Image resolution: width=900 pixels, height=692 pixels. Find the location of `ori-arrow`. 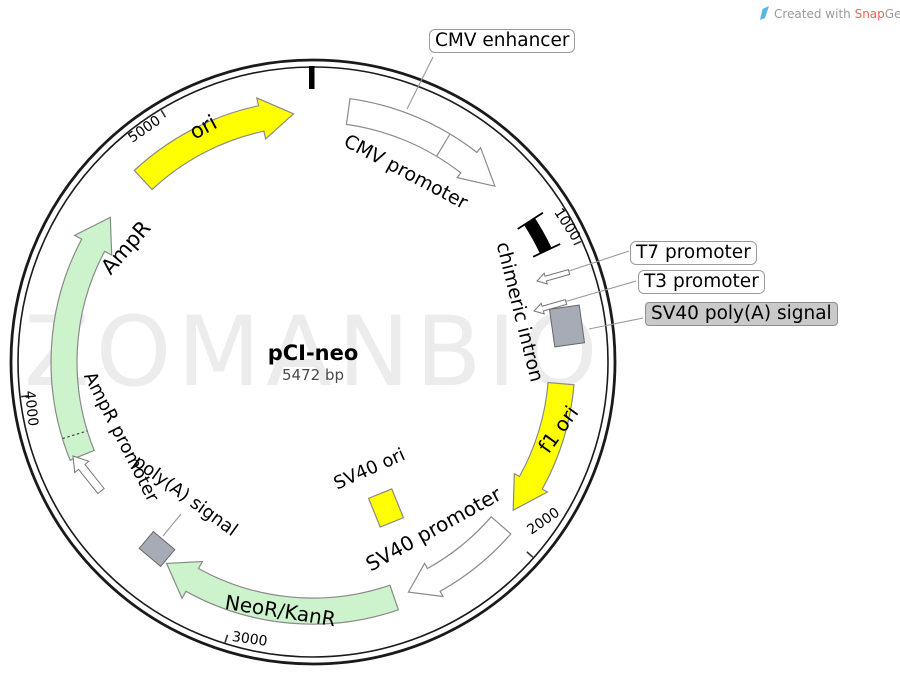

ori-arrow is located at coordinates (214, 143).